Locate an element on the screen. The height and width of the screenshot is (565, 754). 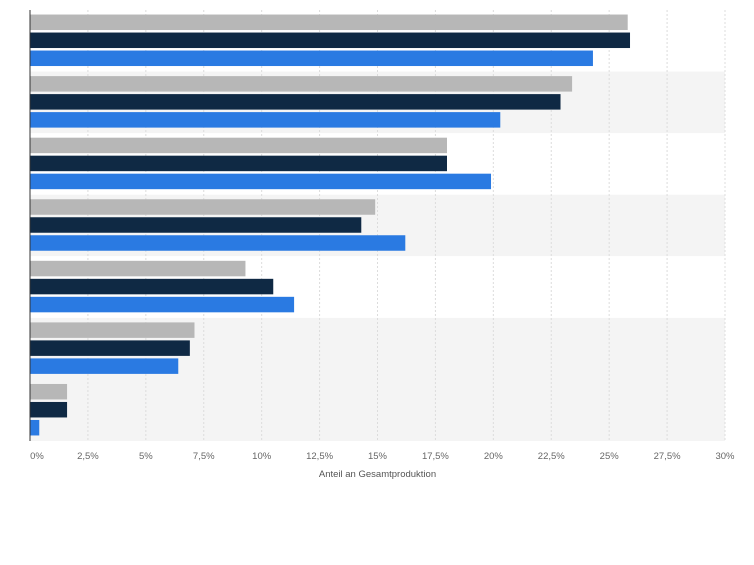
x-tick-label: 27,5% is located at coordinates (667, 456).